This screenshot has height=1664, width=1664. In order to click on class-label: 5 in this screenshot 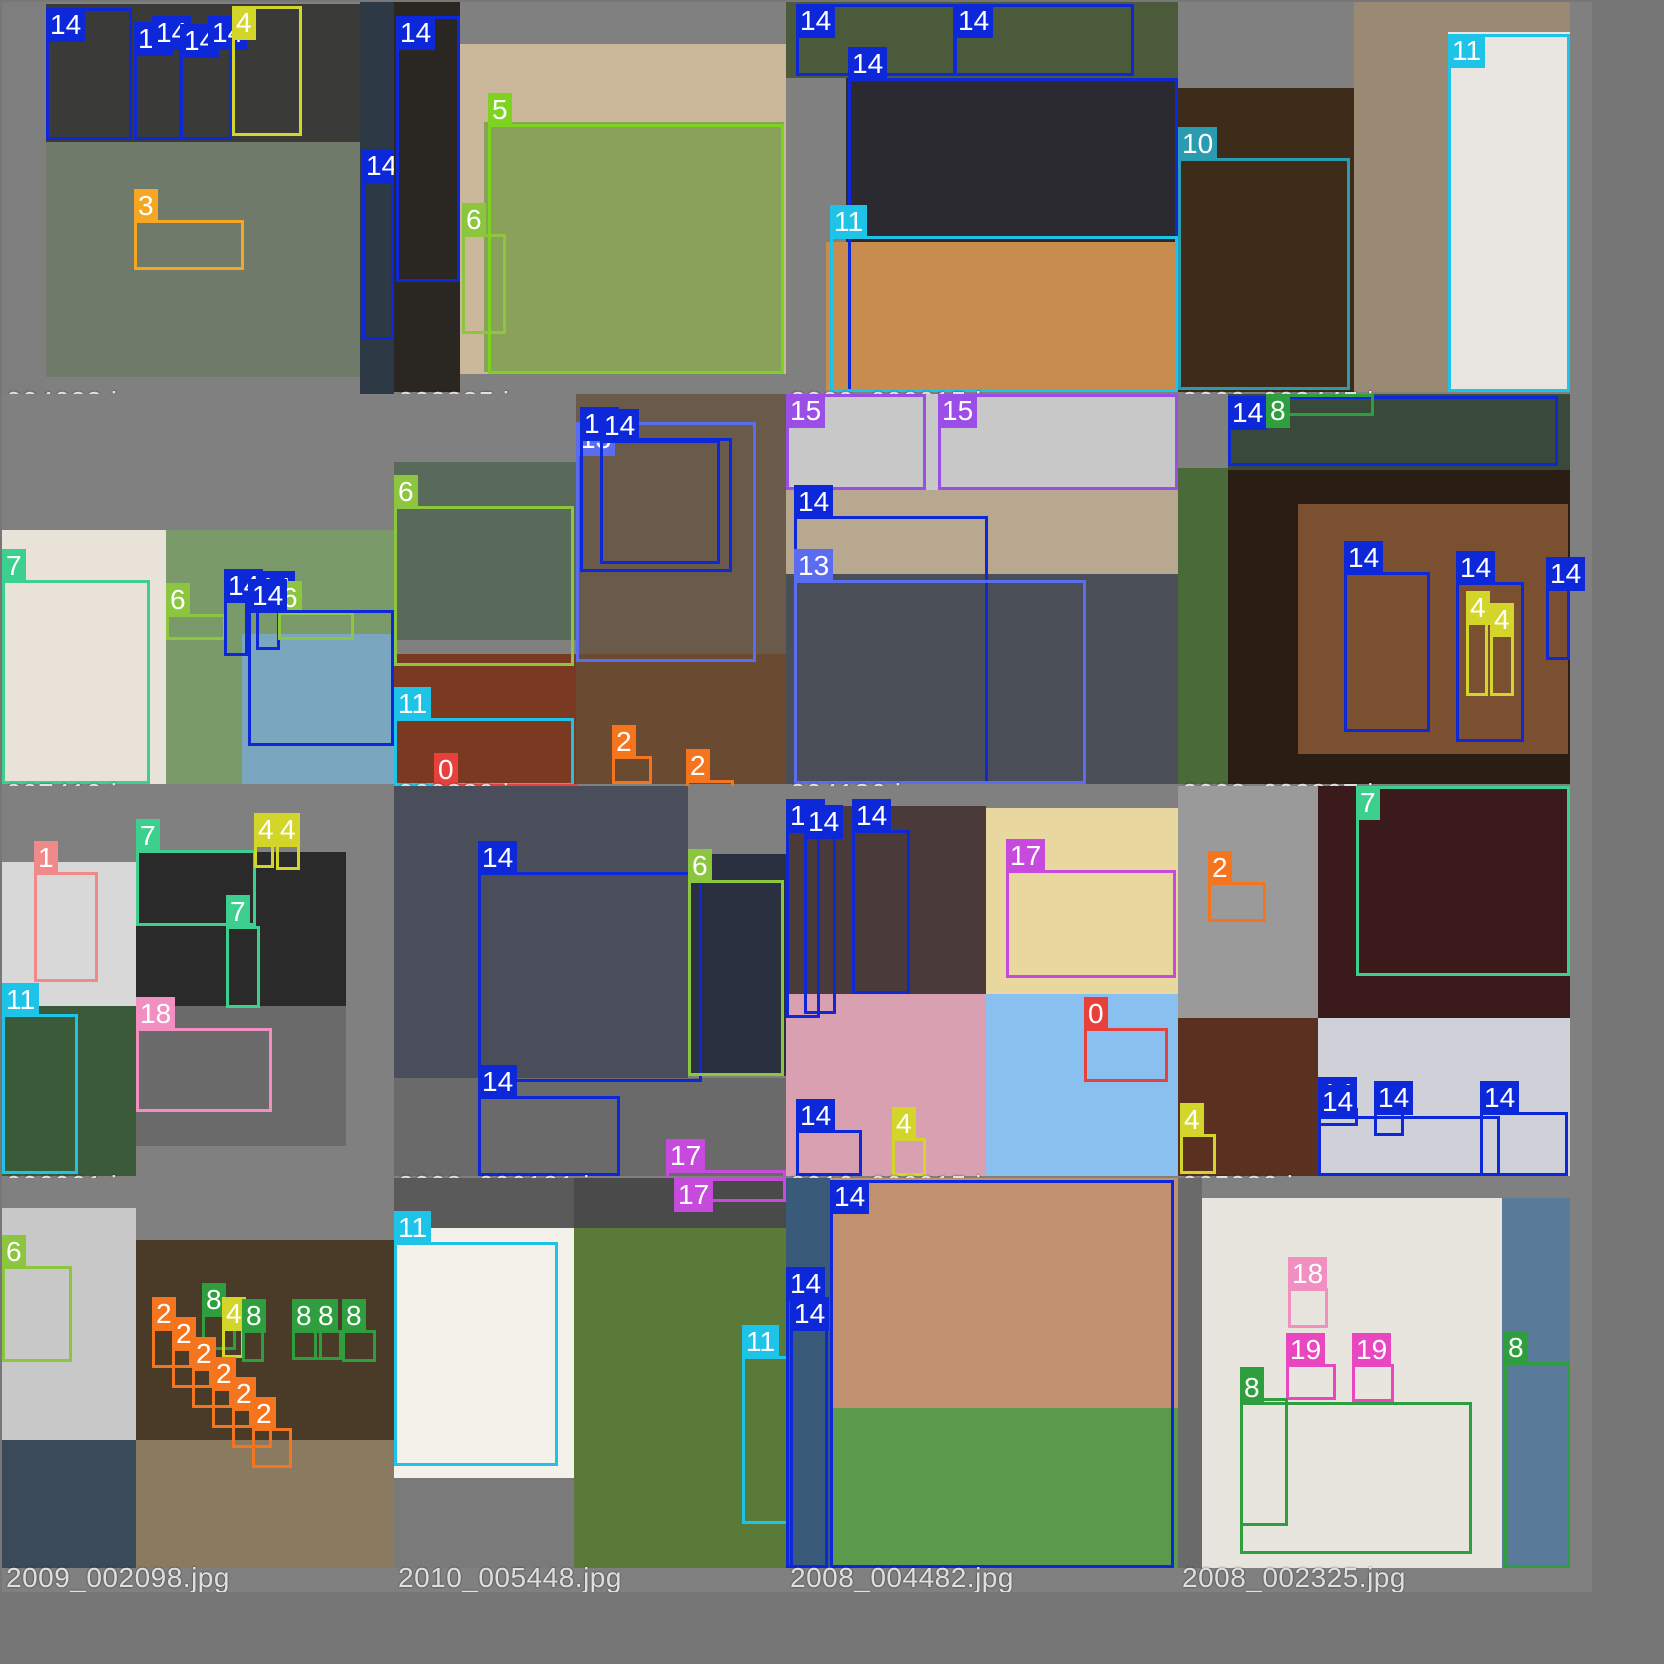, I will do `click(500, 110)`.